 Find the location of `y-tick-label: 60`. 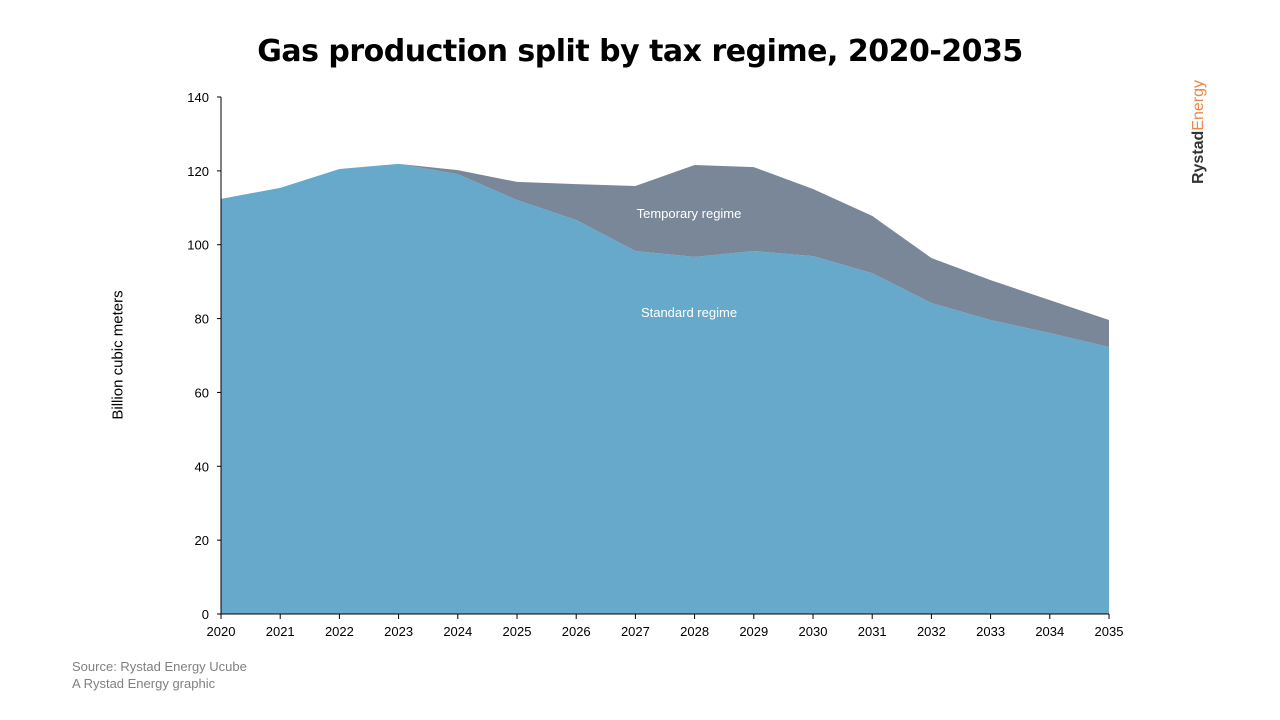

y-tick-label: 60 is located at coordinates (202, 392).